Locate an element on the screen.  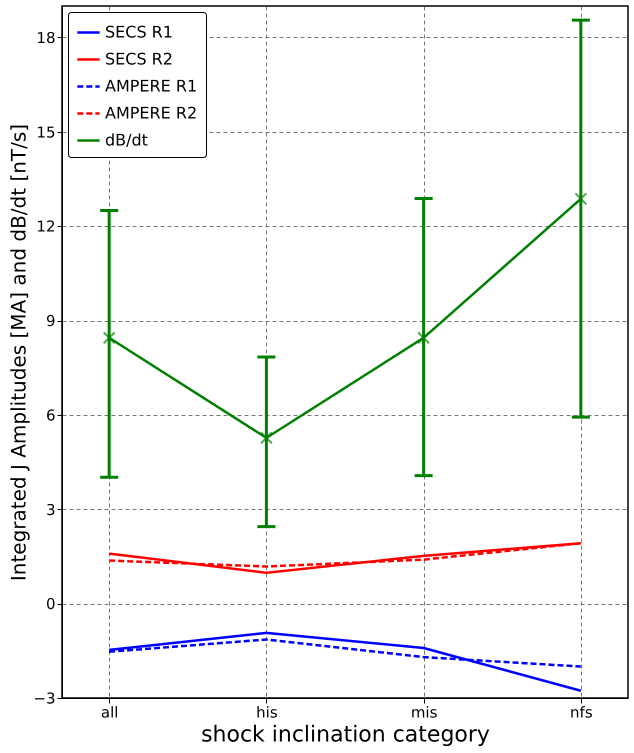
y-tick-label: 0 is located at coordinates (51, 604).